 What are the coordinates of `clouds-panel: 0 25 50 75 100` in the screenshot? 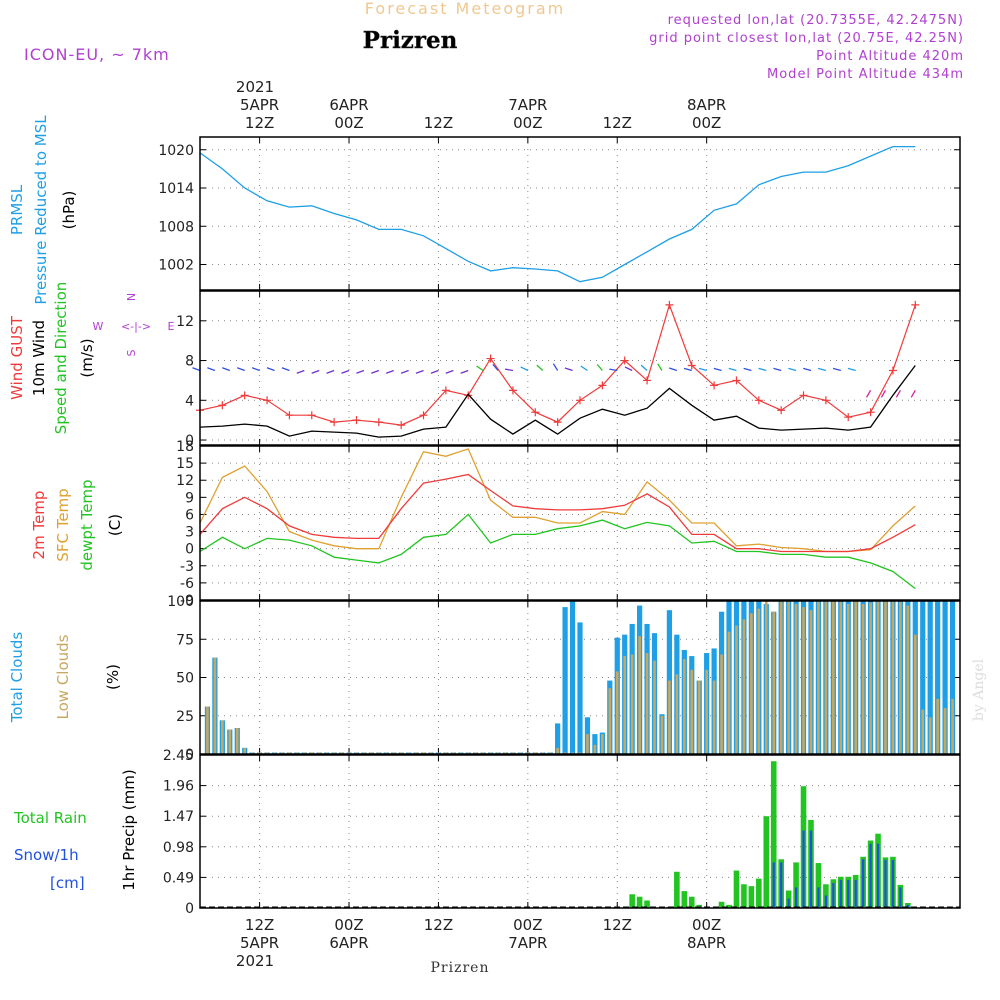 It's located at (564, 678).